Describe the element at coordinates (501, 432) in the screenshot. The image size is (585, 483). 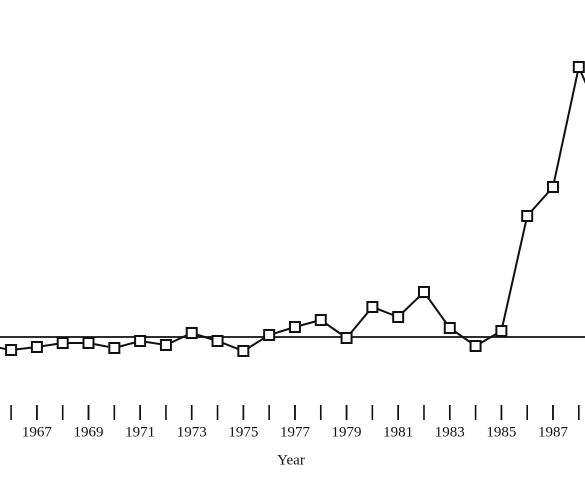
I see `x-tick-label: 1985` at that location.